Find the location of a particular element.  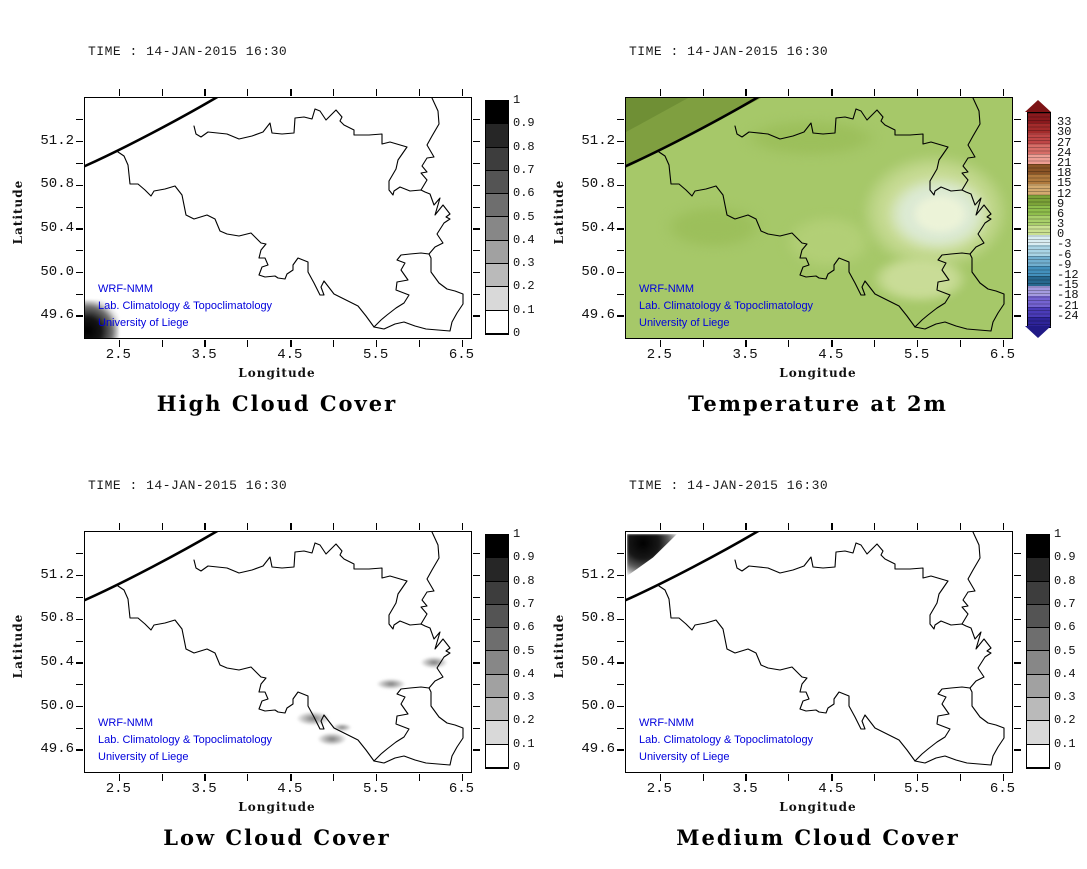

x-tick-label: 6.5 is located at coordinates (461, 355).